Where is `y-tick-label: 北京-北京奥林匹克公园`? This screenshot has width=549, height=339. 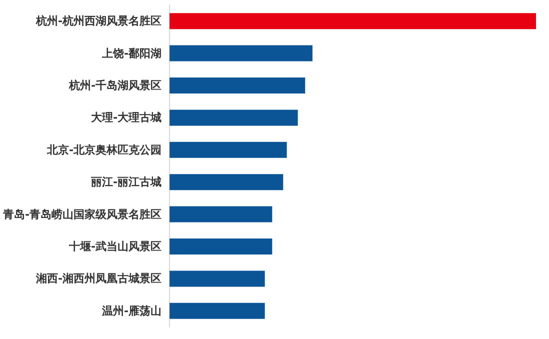
y-tick-label: 北京-北京奥林匹克公园 is located at coordinates (104, 149).